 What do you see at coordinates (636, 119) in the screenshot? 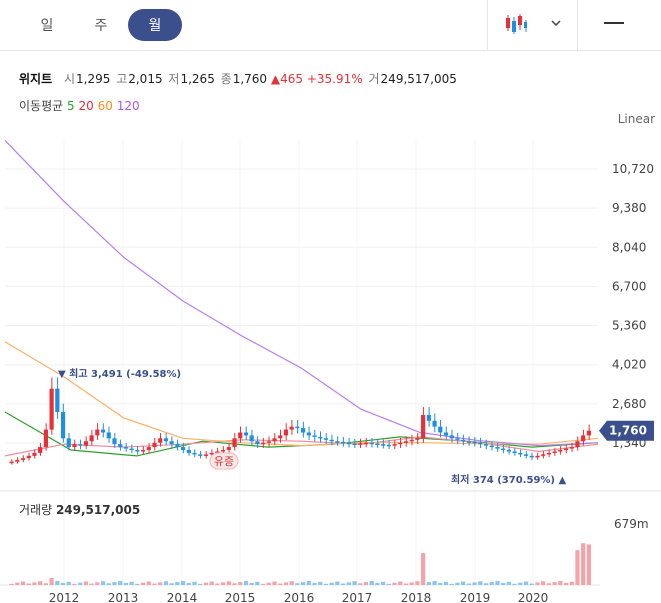
I see `scale-mode-button: Linear` at bounding box center [636, 119].